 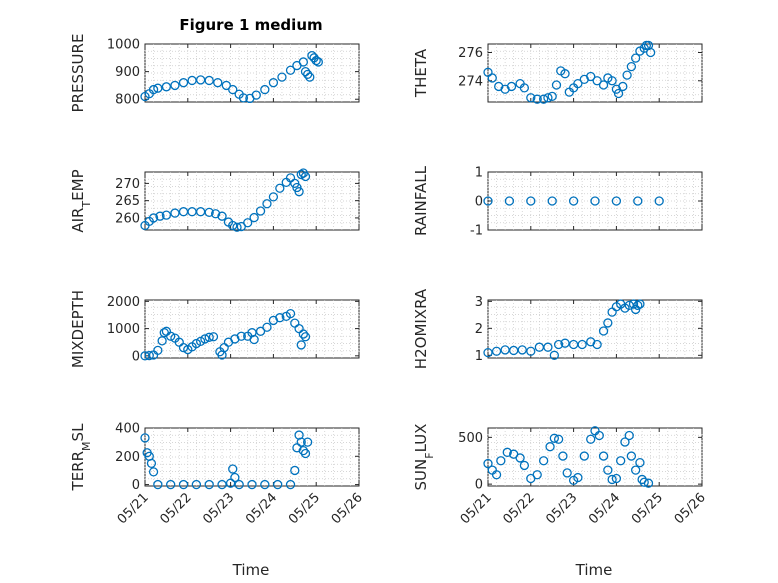 I want to click on y-tick-label-h2omixra: 1, so click(x=479, y=356).